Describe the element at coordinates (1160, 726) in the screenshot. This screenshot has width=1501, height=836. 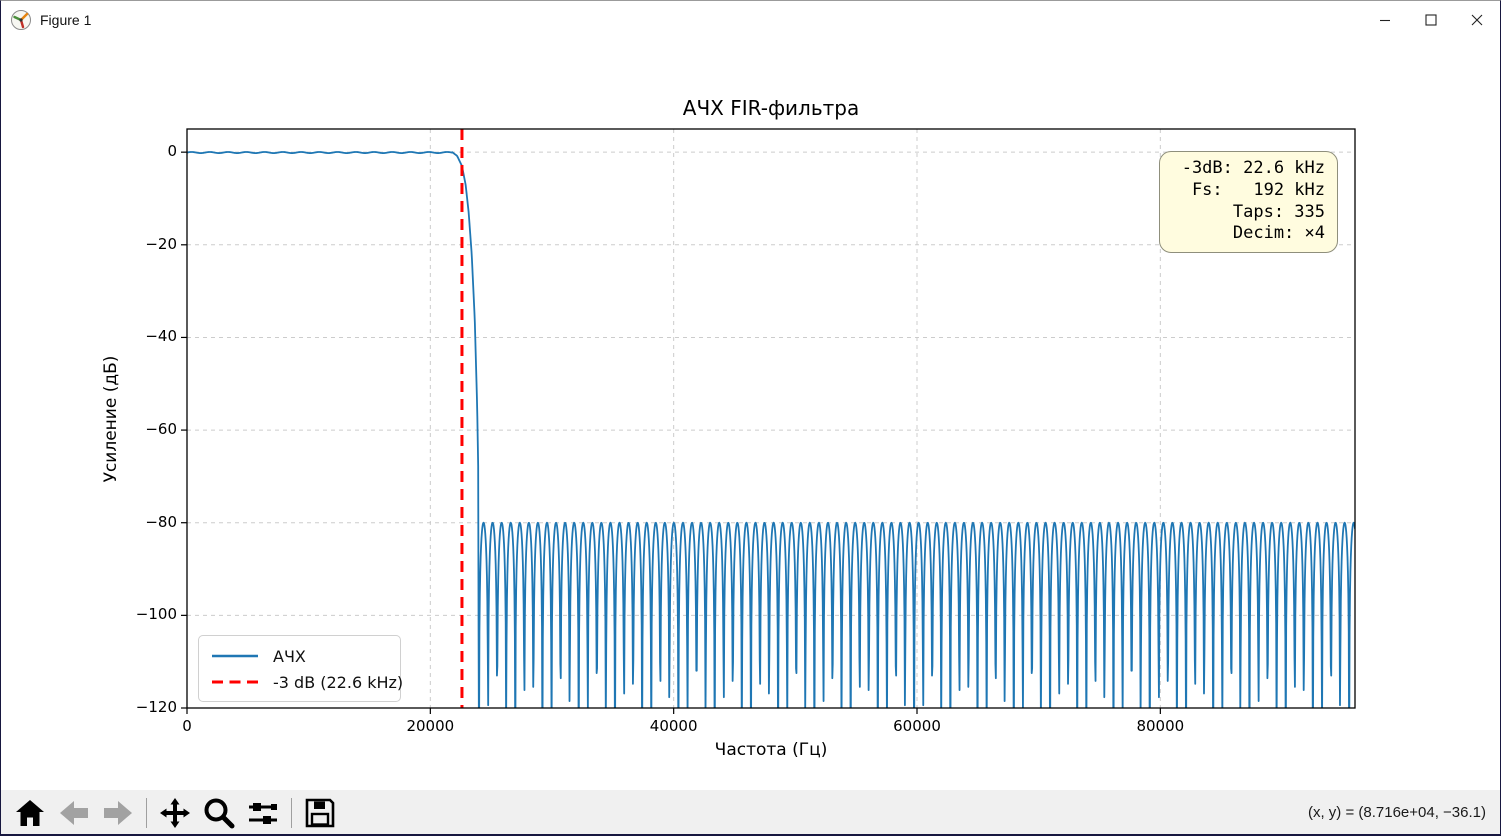
I see `x-tick-label: 80000` at that location.